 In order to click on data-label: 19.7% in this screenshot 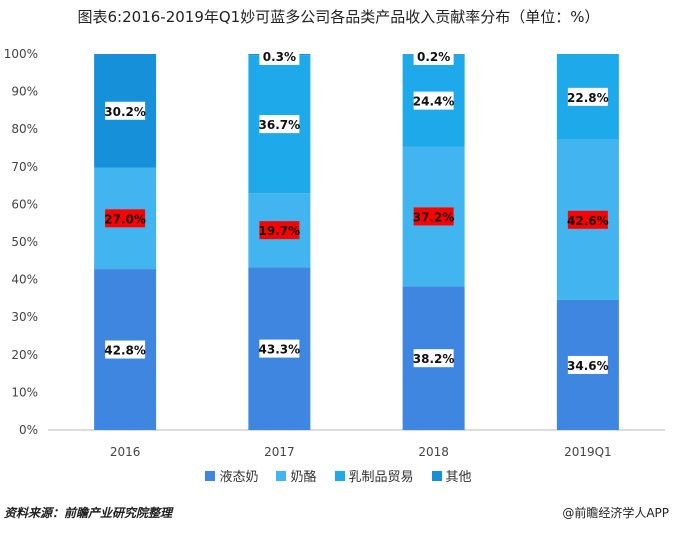, I will do `click(280, 231)`.